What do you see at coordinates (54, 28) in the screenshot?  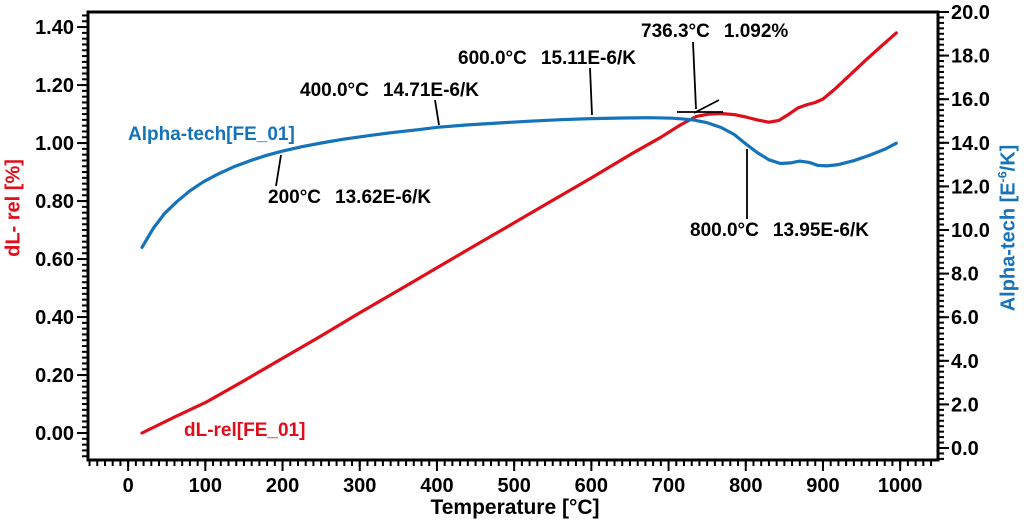 I see `tick-label: 1.40` at bounding box center [54, 28].